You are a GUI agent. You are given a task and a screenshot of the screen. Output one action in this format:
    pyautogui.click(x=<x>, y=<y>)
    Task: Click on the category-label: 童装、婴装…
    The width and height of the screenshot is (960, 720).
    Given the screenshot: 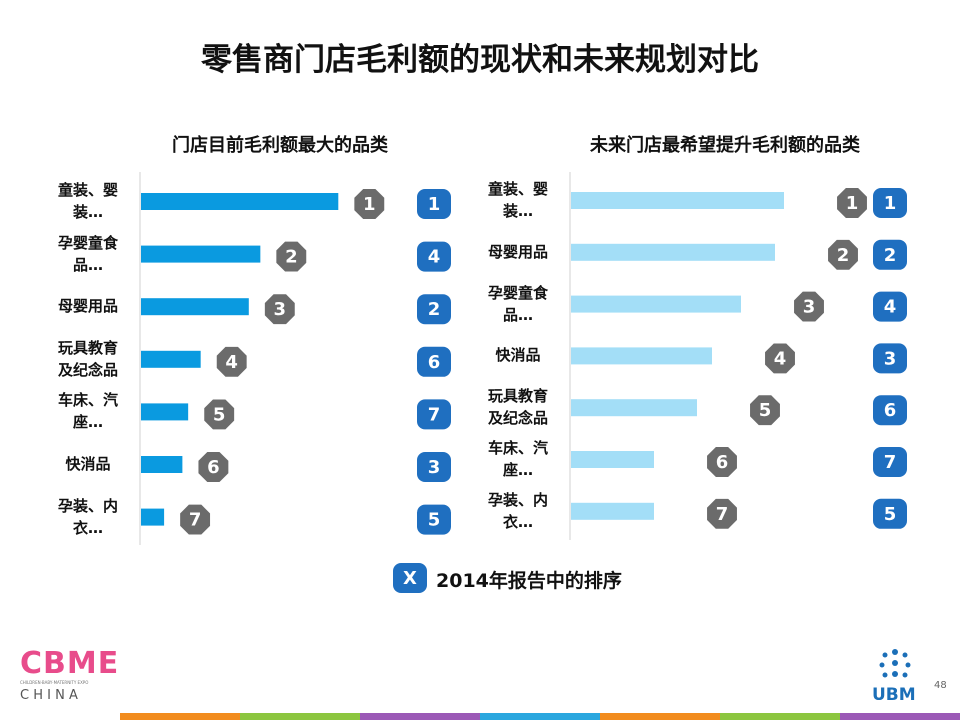 What is the action you would take?
    pyautogui.click(x=87, y=201)
    